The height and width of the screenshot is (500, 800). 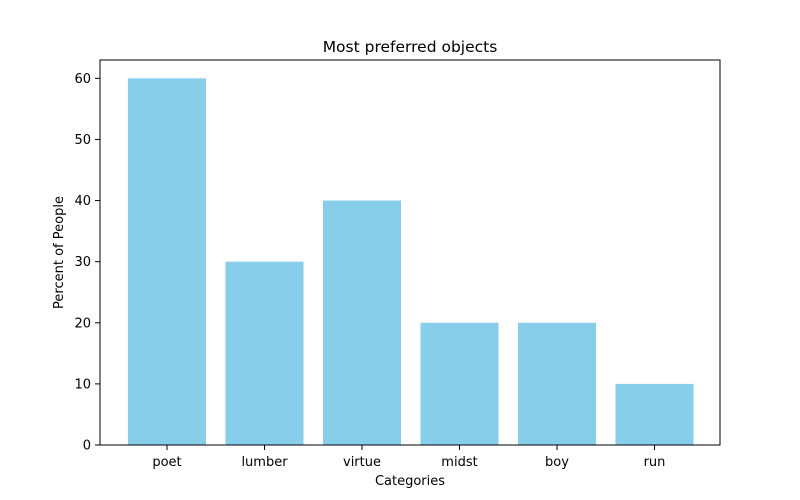 What do you see at coordinates (264, 353) in the screenshot?
I see `bar-lumber` at bounding box center [264, 353].